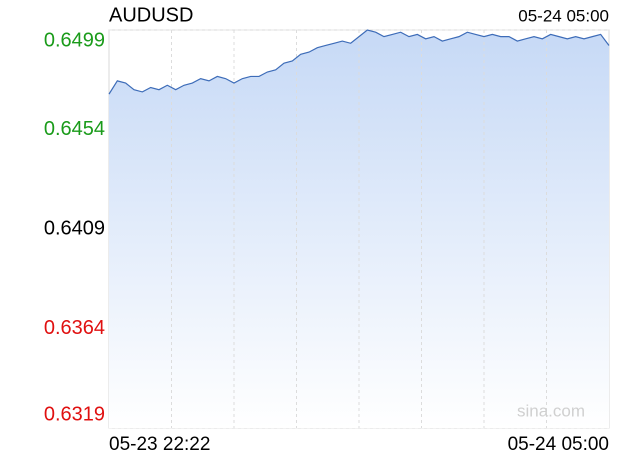 Image resolution: width=620 pixels, height=460 pixels. I want to click on x-tick-label: 05-23 22:22, so click(159, 444).